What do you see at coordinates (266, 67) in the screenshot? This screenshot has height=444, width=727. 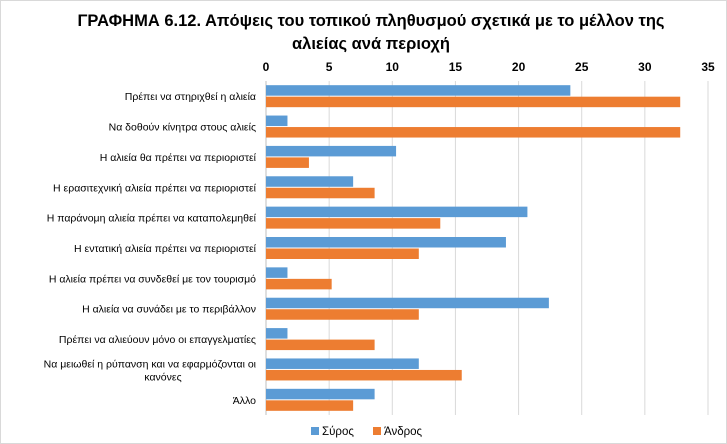 I see `x-tick-label: 0` at bounding box center [266, 67].